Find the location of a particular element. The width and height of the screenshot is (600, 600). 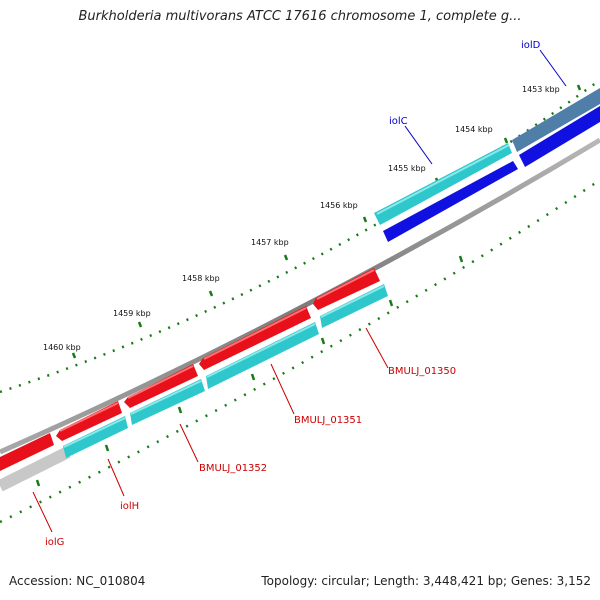

gene-iolC-forward is located at coordinates (443, 184).